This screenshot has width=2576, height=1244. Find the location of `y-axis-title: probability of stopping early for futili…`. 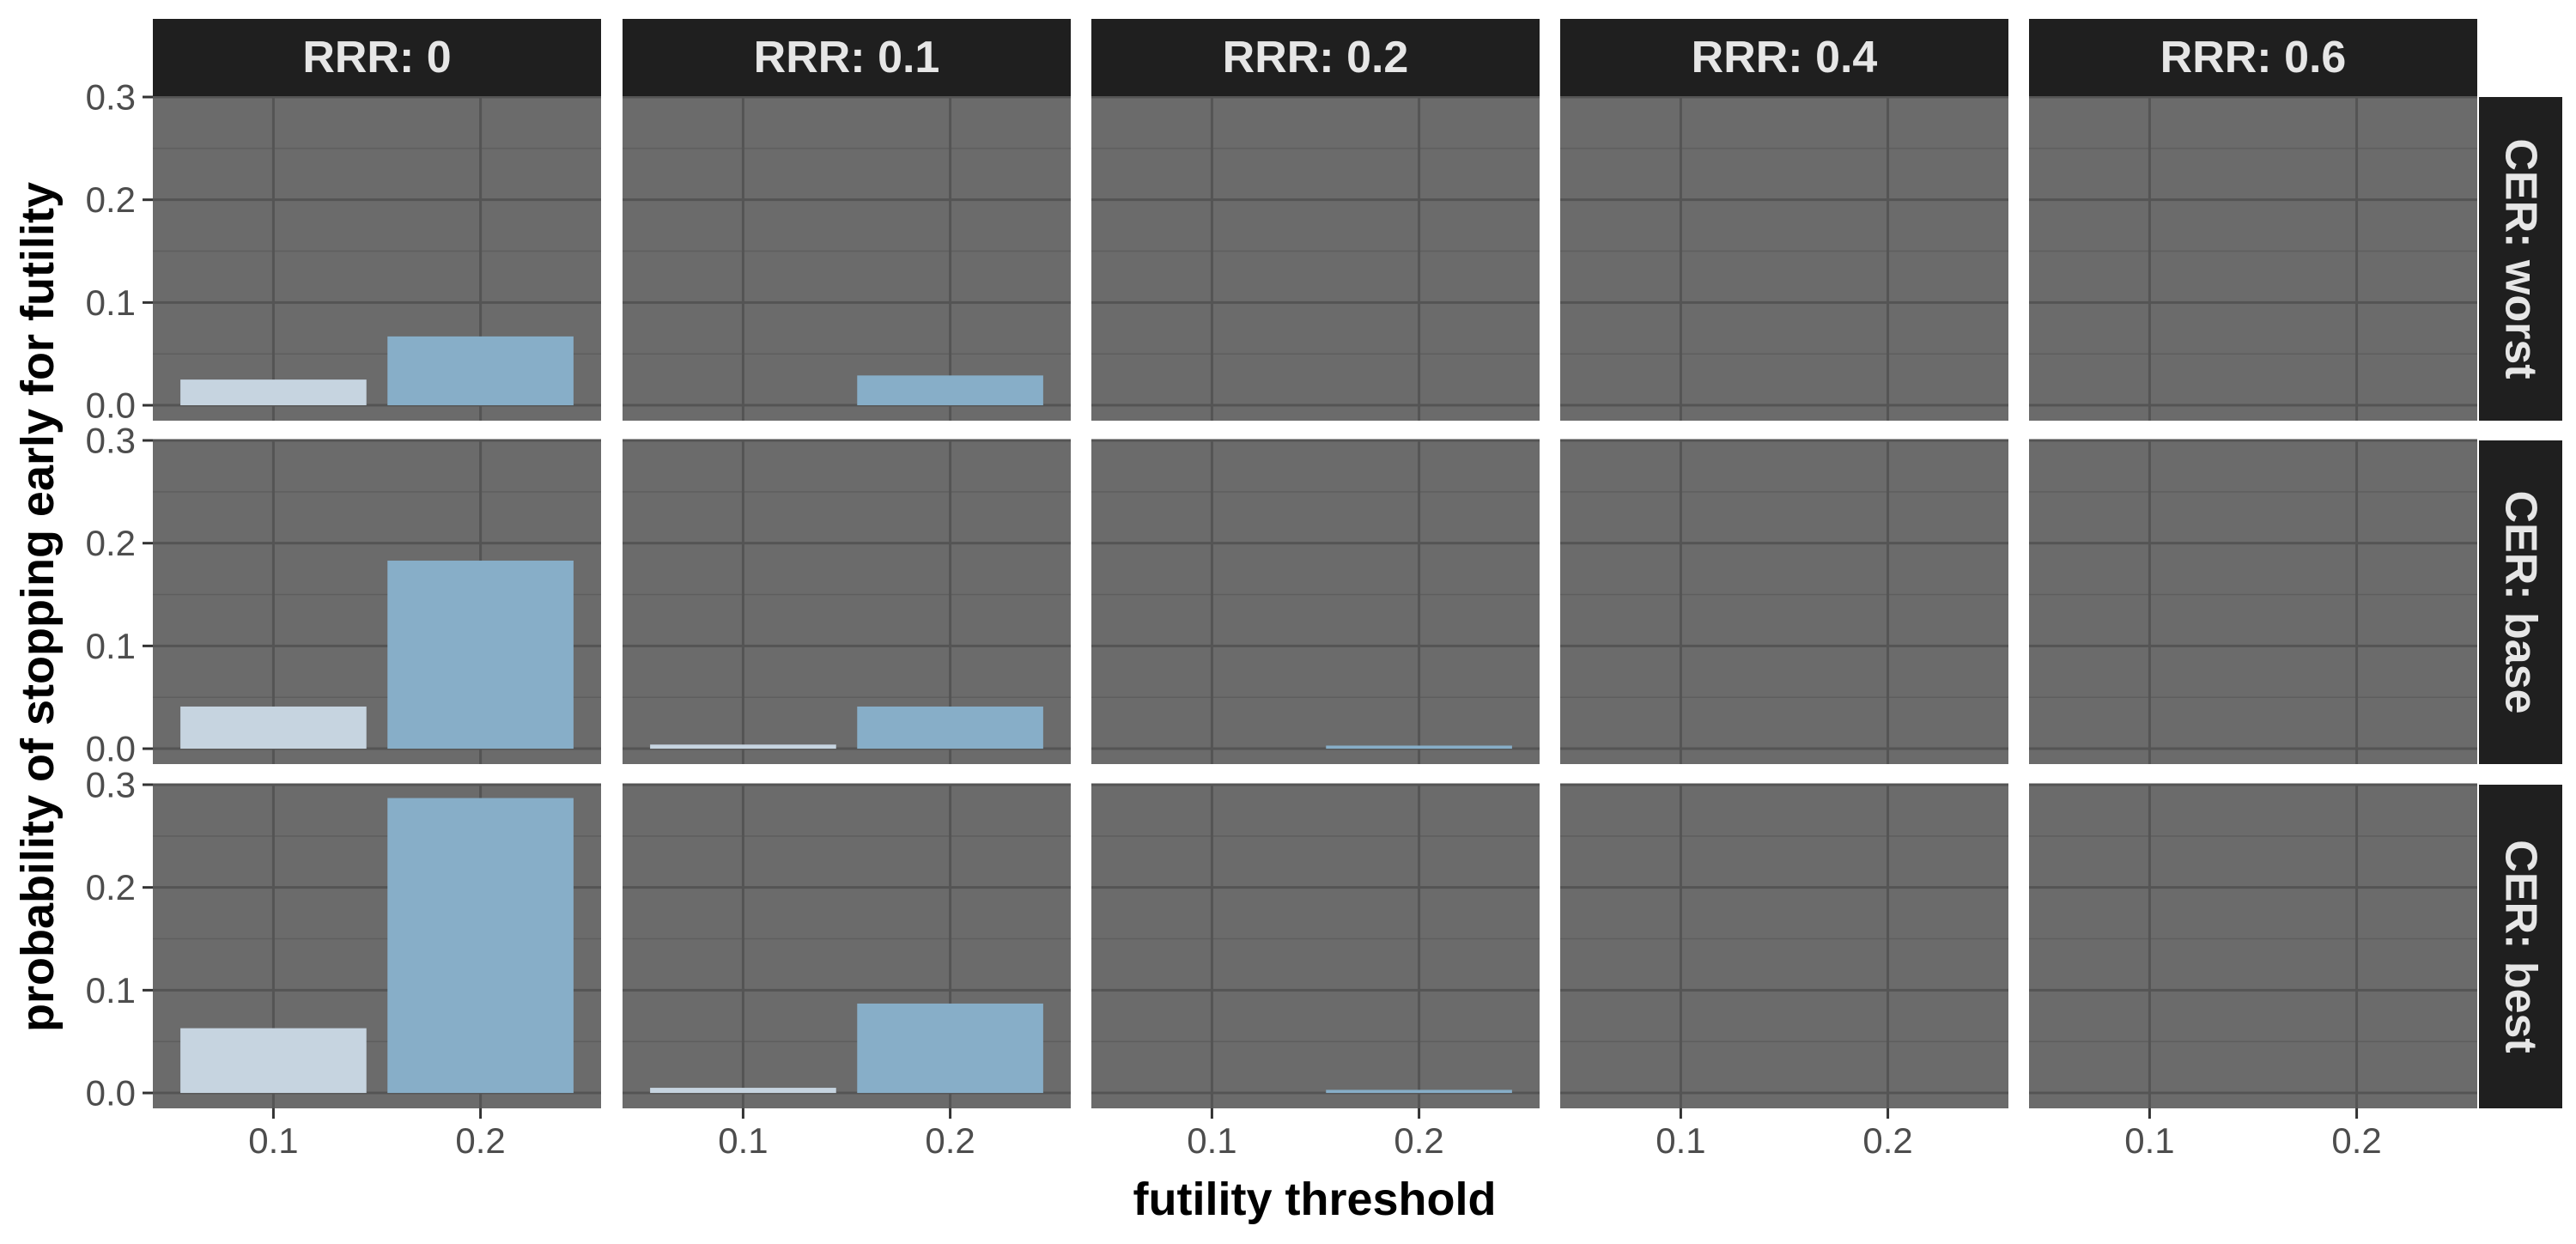

y-axis-title: probability of stopping early for futili… is located at coordinates (38, 607).